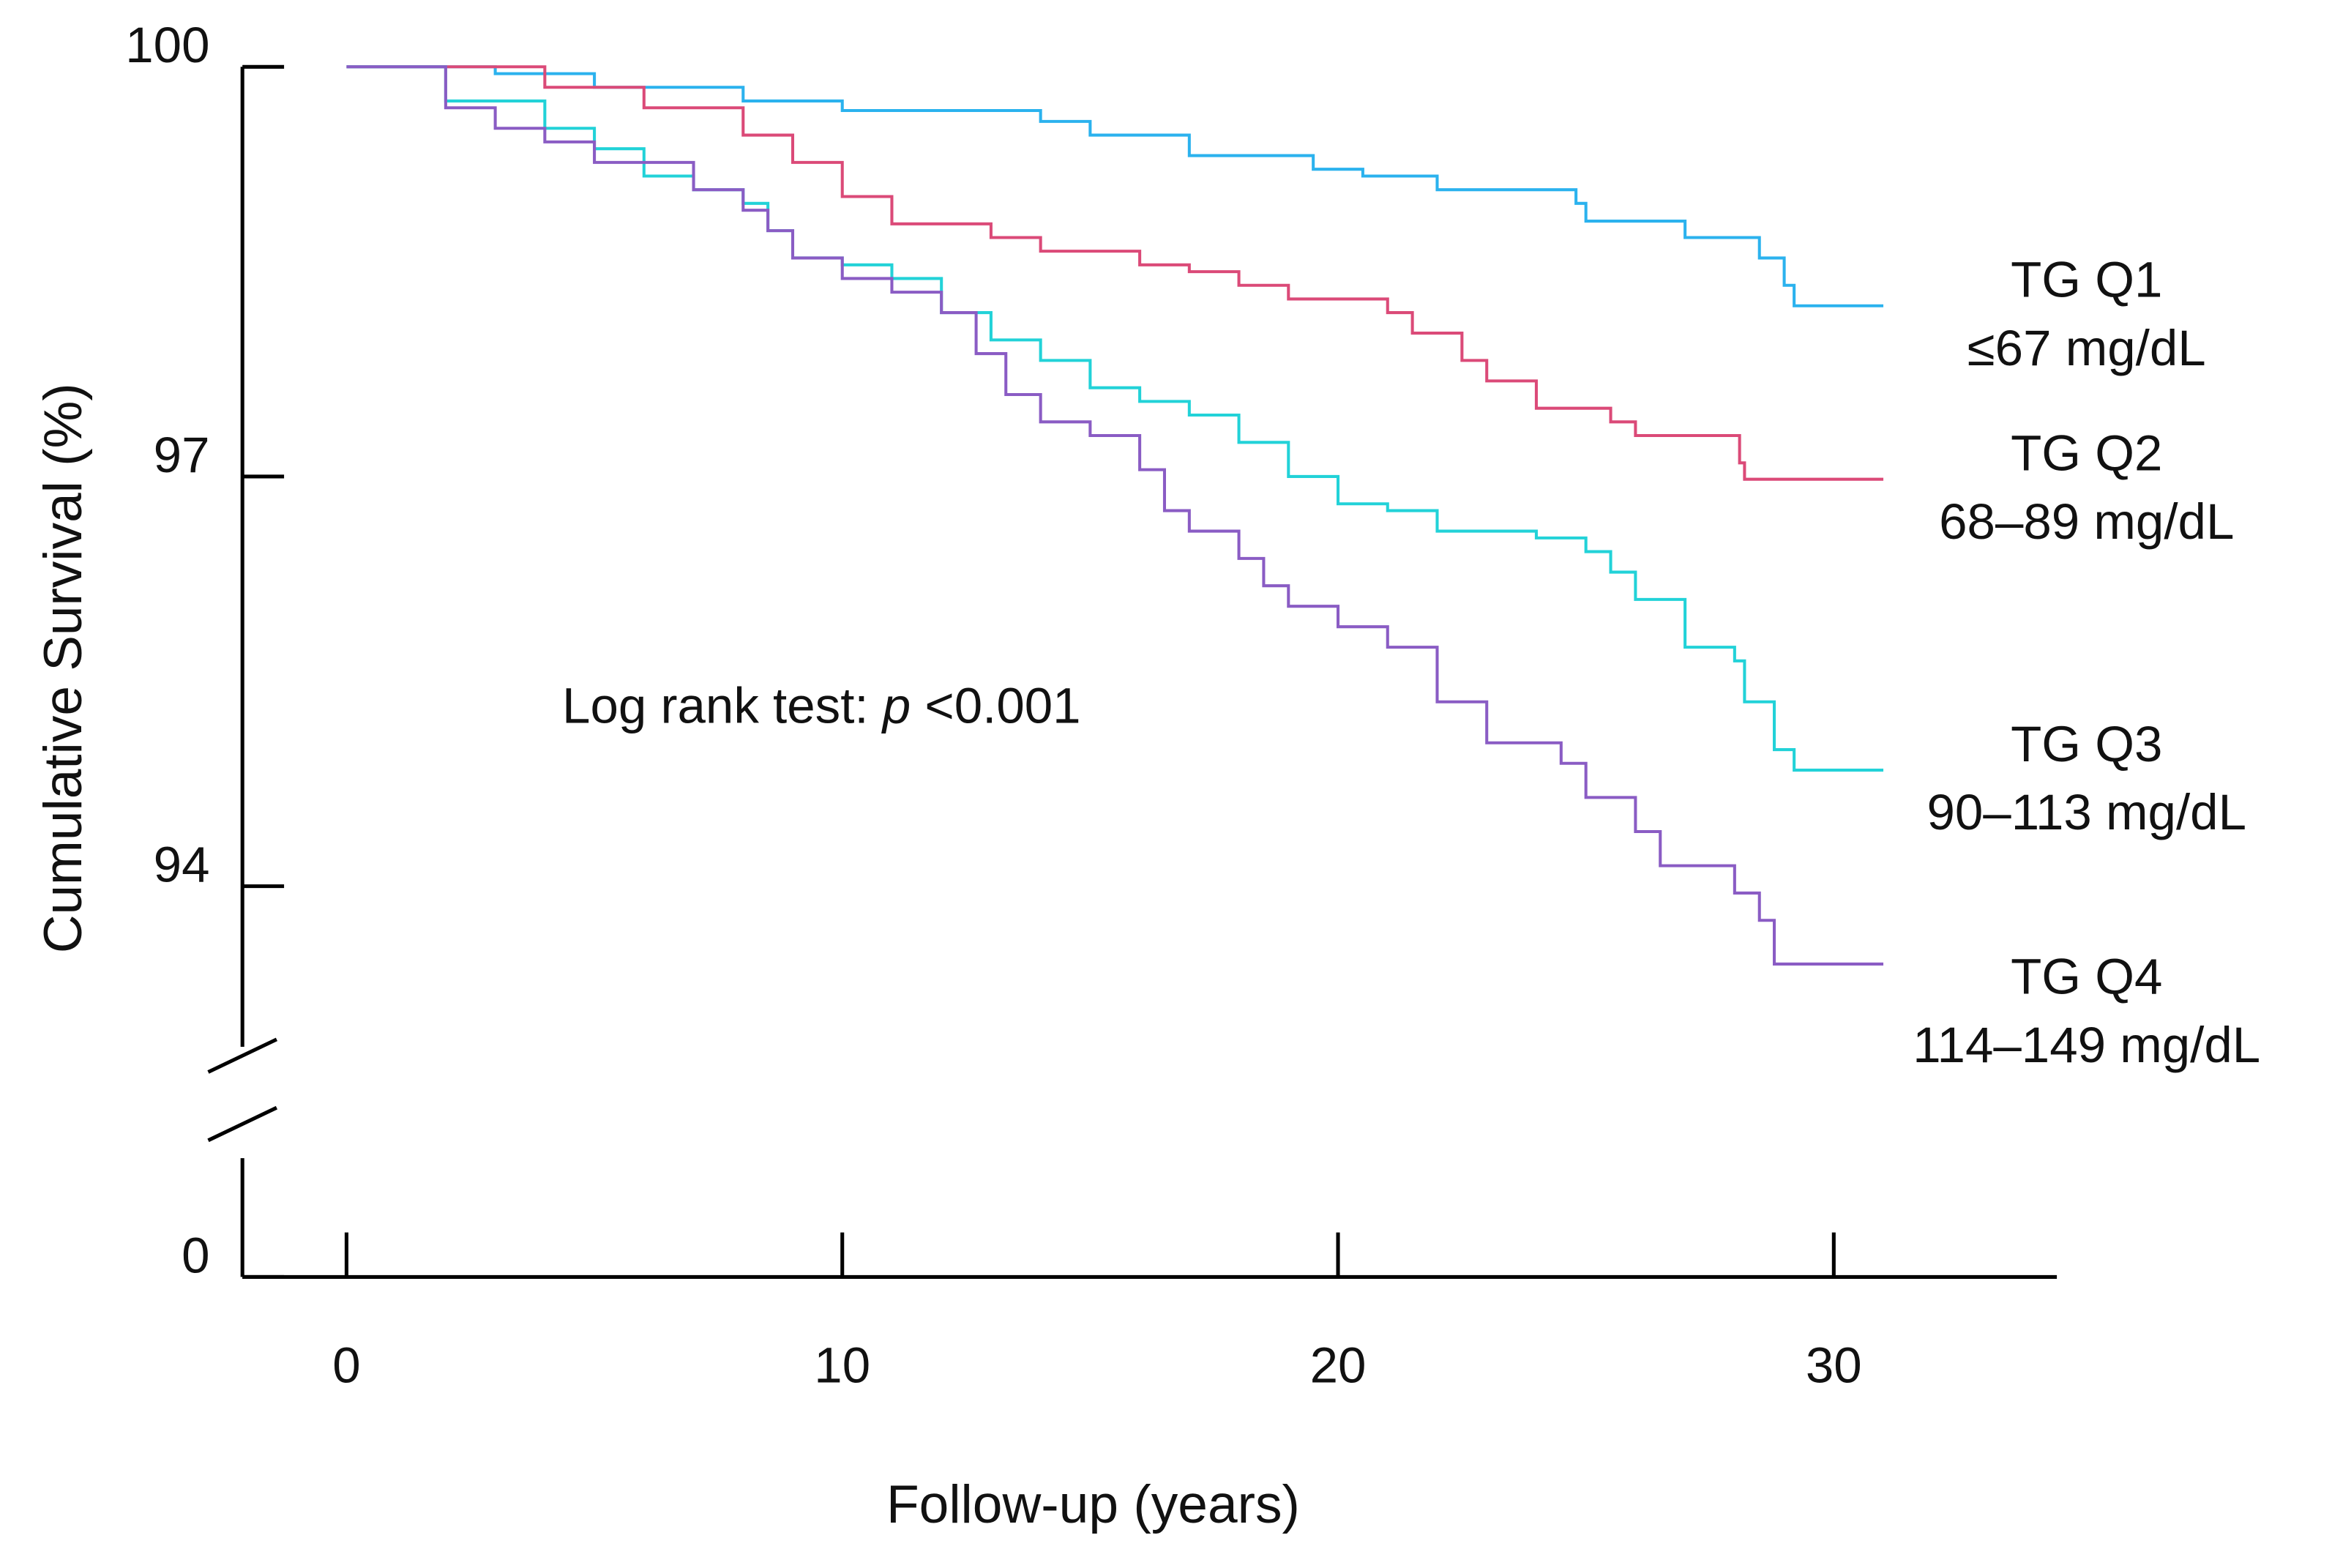  Describe the element at coordinates (1834, 1365) in the screenshot. I see `x-tick-label: 30` at that location.